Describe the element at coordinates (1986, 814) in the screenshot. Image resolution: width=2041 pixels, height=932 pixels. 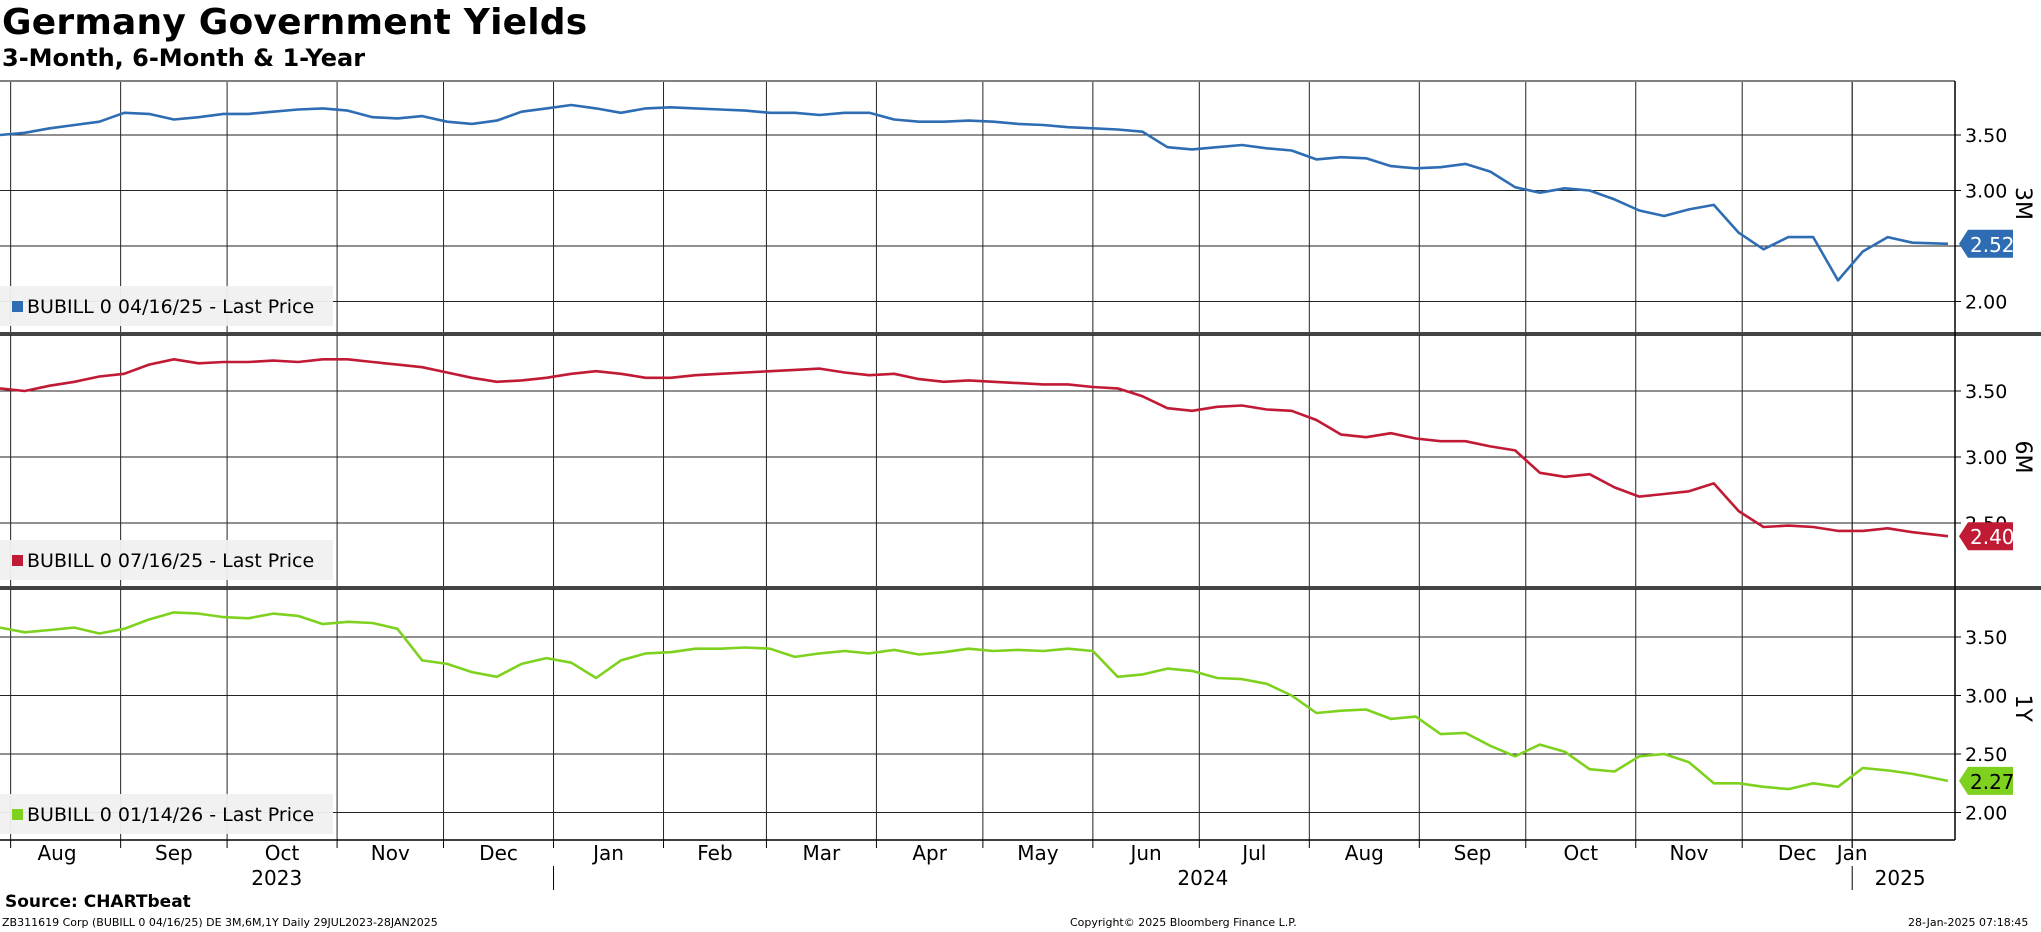
I see `ytick-label-2-3: 2.00` at that location.